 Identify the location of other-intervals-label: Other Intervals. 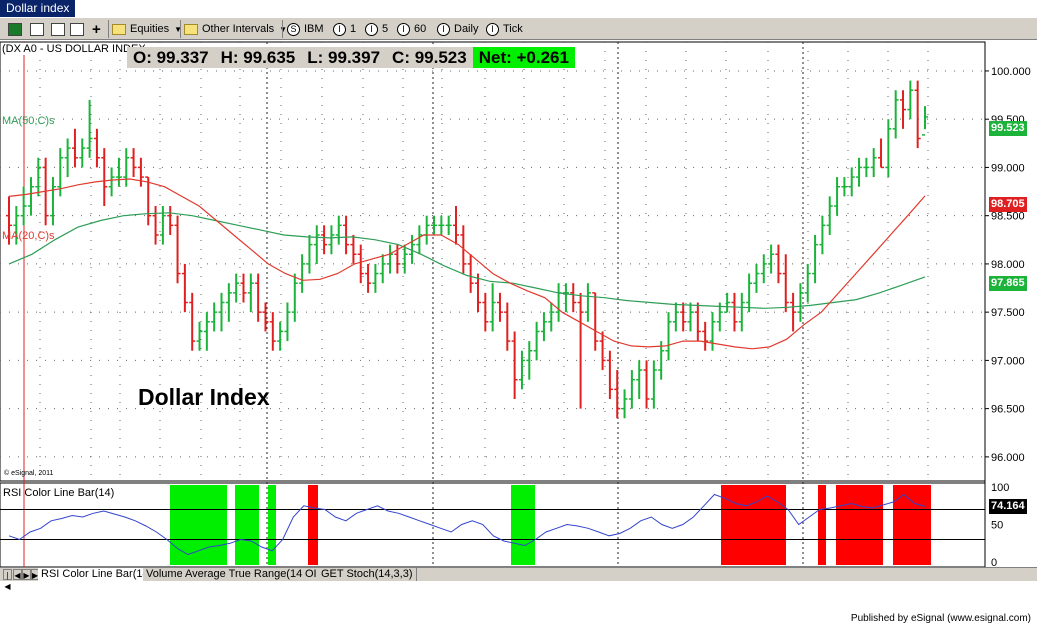
(238, 29).